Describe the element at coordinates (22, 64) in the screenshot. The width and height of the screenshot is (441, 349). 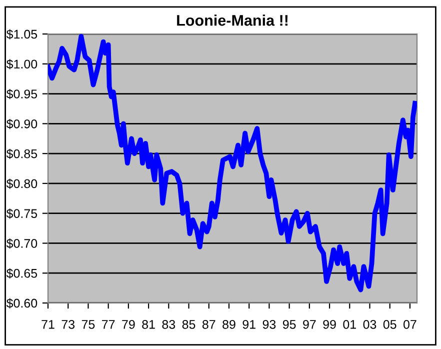
I see `y-tick-label: $1.00` at that location.